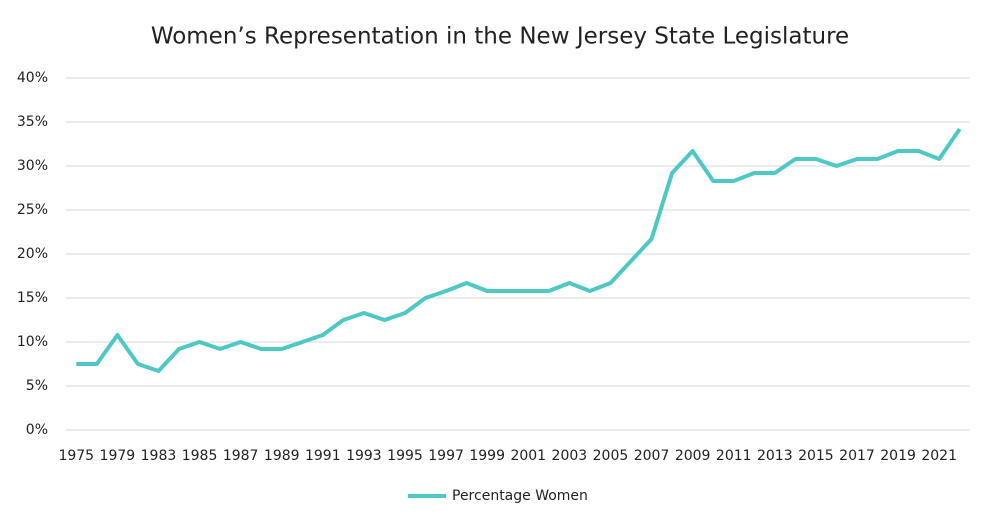 The width and height of the screenshot is (1000, 527). Describe the element at coordinates (570, 456) in the screenshot. I see `x-tick-label: 2003` at that location.